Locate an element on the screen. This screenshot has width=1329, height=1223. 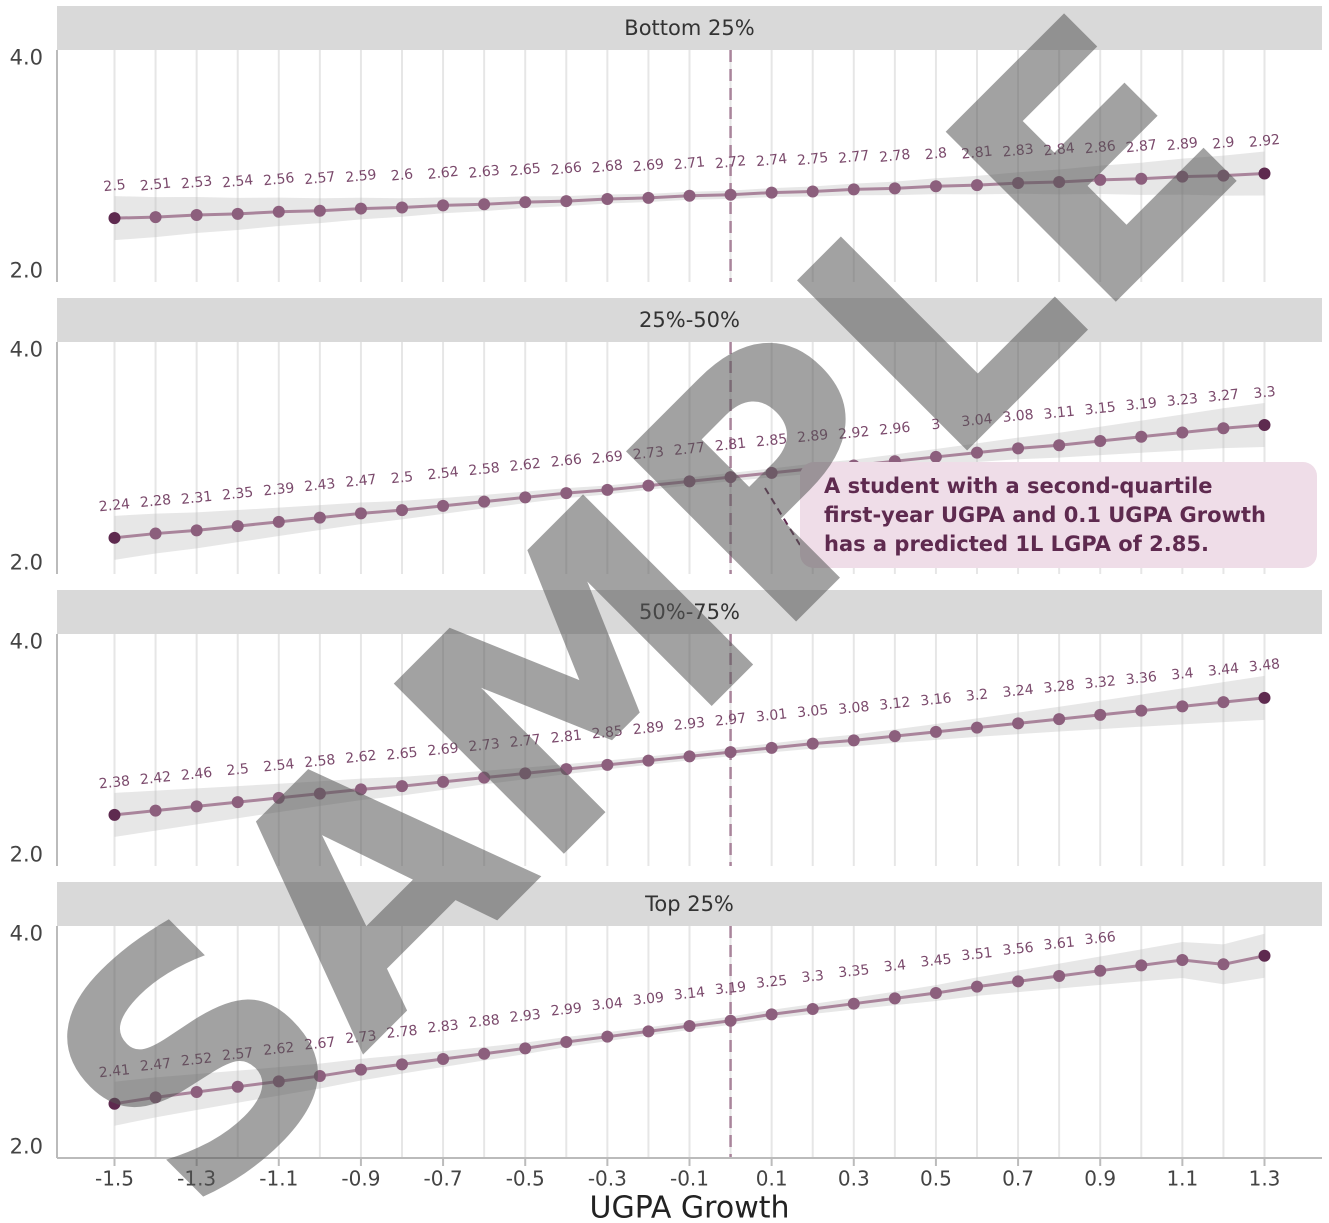
annotation-box is located at coordinates (1058, 515).